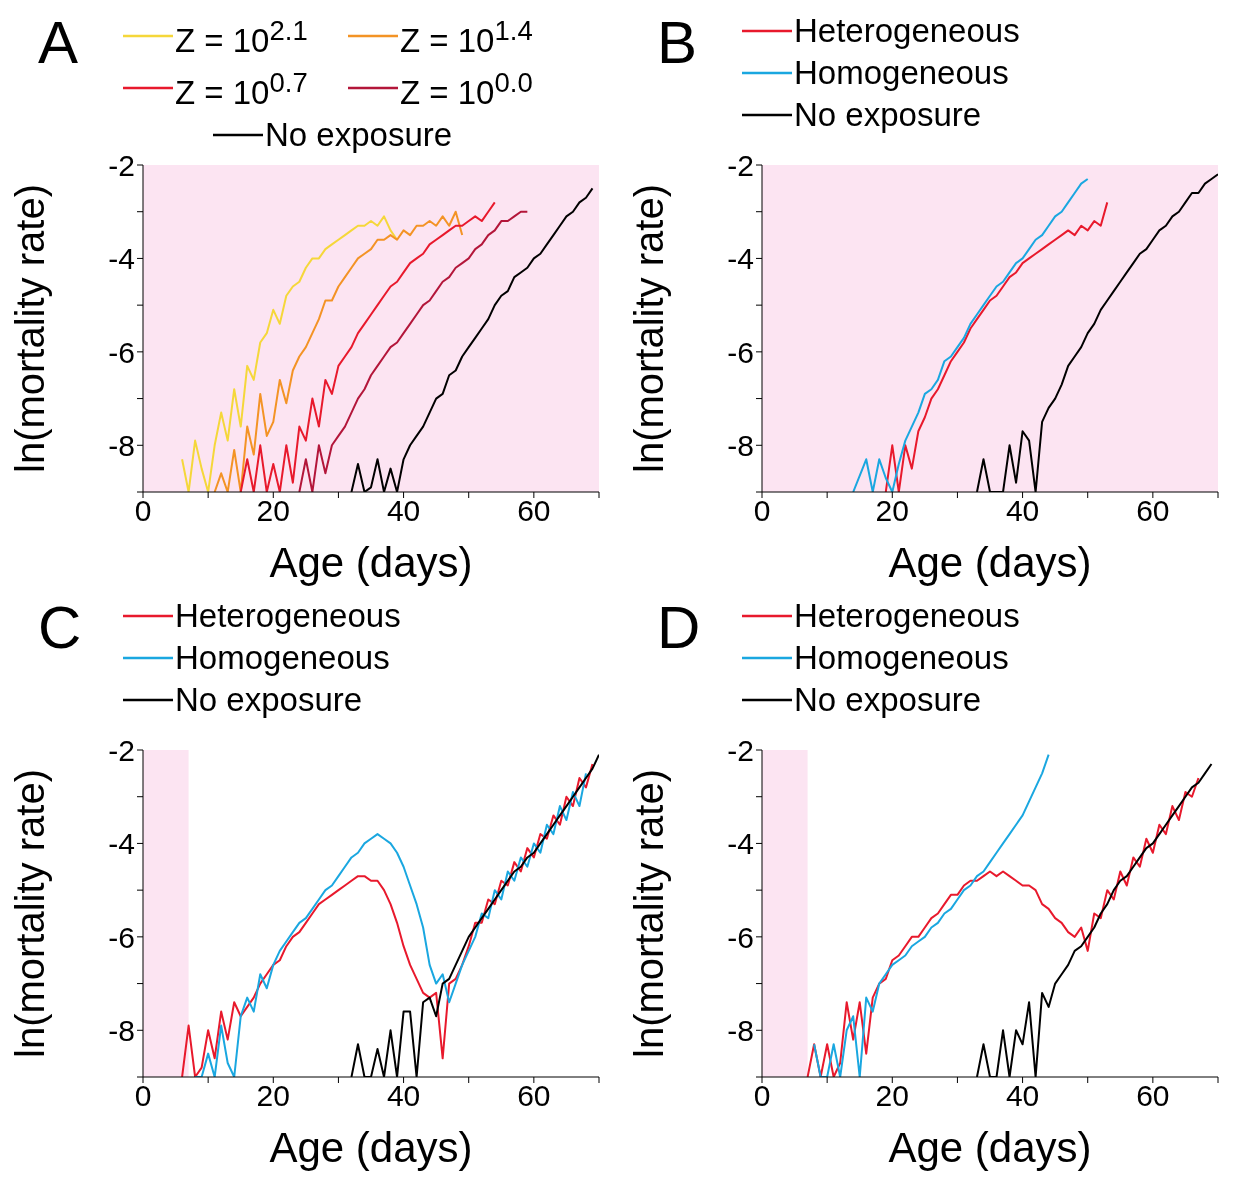 The width and height of the screenshot is (1250, 1183). I want to click on legend-label: Z = 10$^{1.4}$, so click(466, 37).